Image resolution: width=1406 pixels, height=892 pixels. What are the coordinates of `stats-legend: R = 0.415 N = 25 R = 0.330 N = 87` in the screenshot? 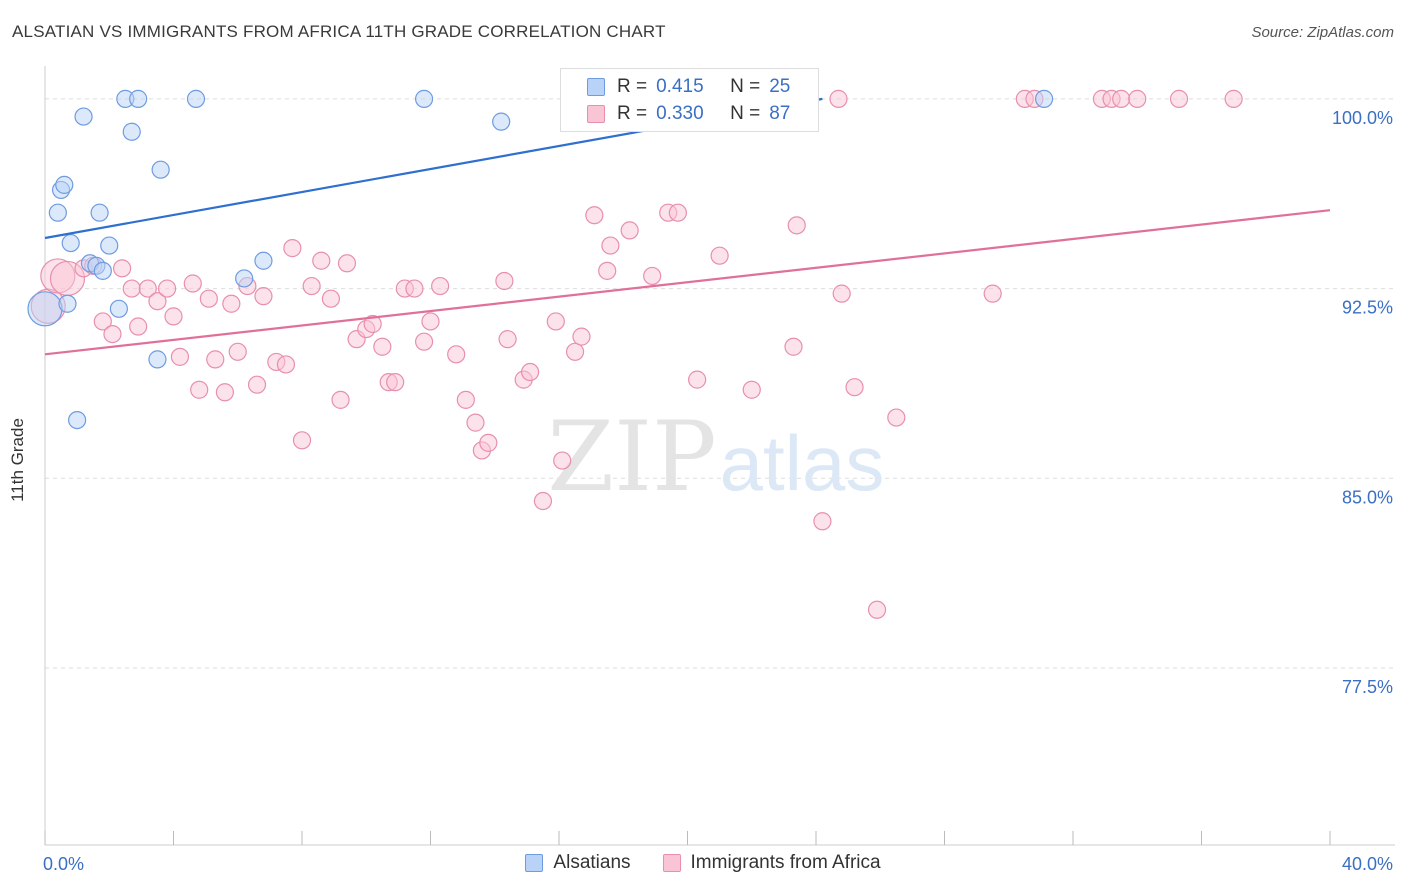 It's located at (689, 100).